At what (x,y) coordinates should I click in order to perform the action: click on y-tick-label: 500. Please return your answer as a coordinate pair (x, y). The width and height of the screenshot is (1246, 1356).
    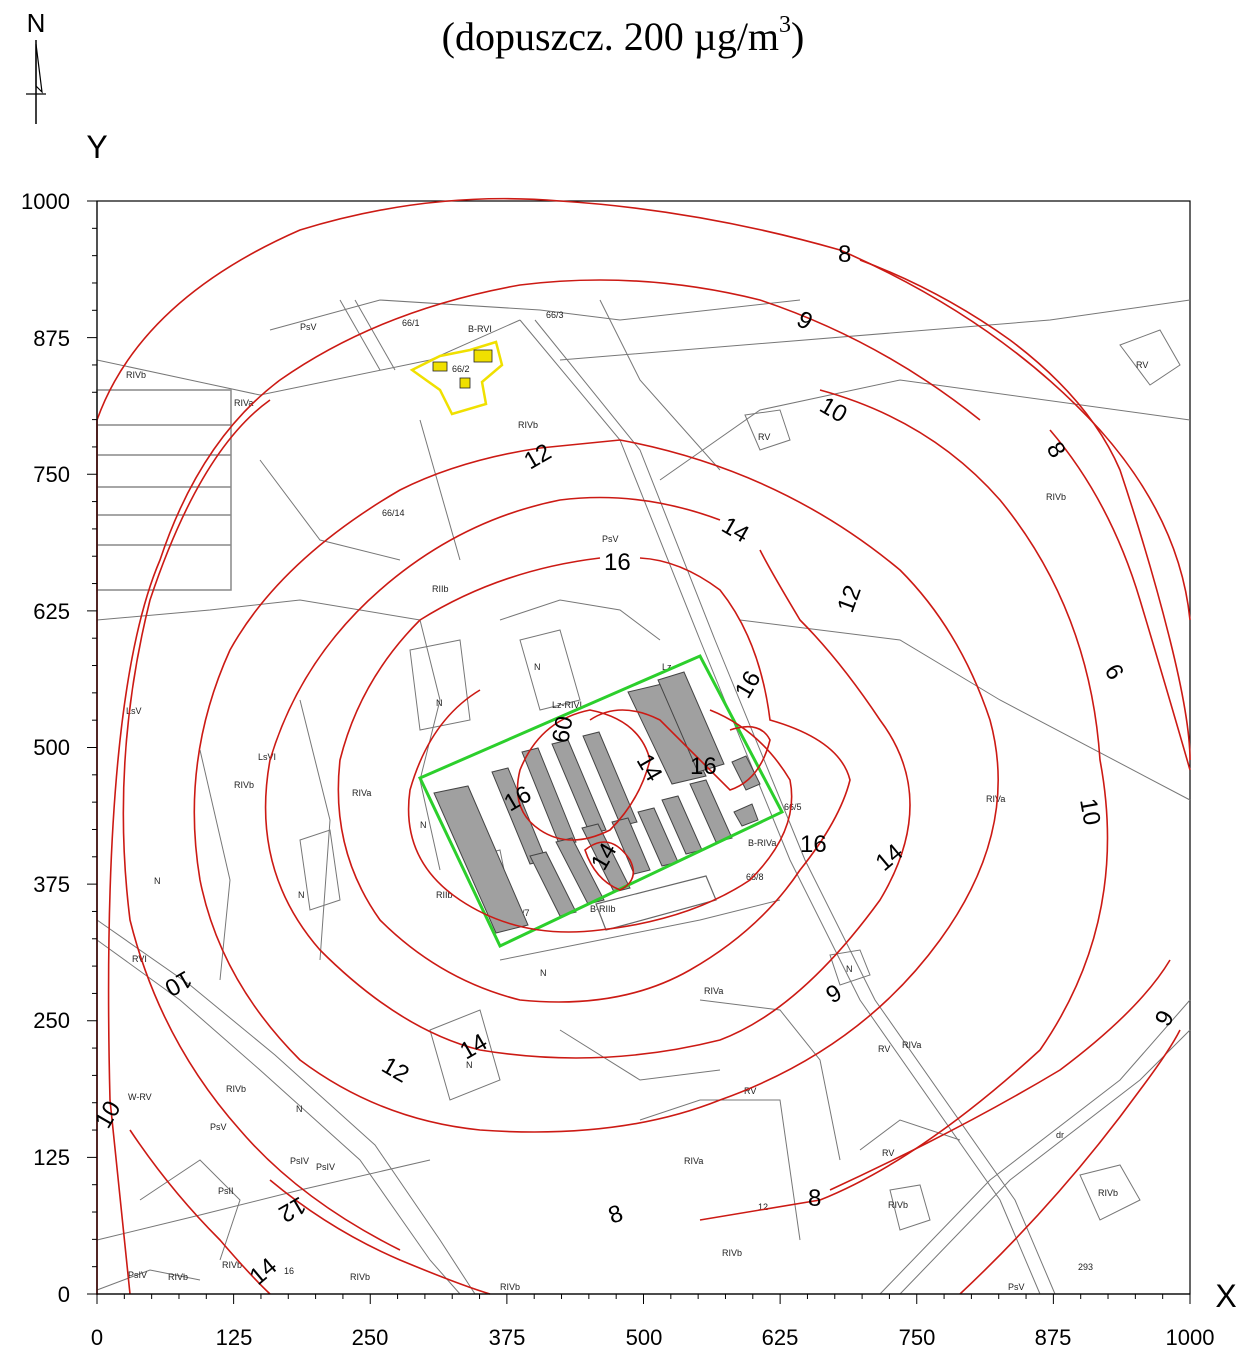
    Looking at the image, I should click on (51, 747).